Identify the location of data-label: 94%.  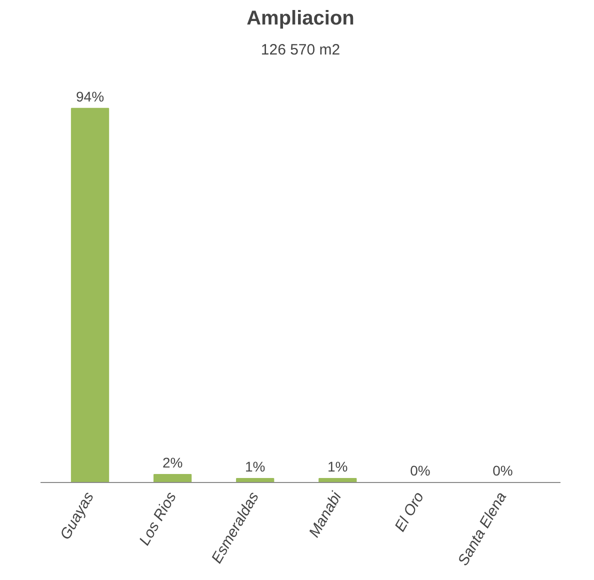
(90, 96).